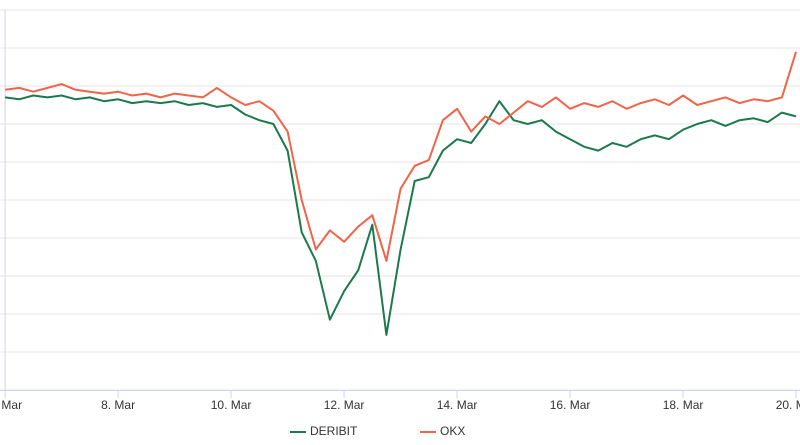  What do you see at coordinates (570, 405) in the screenshot?
I see `x-tick-label: 16. Mar` at bounding box center [570, 405].